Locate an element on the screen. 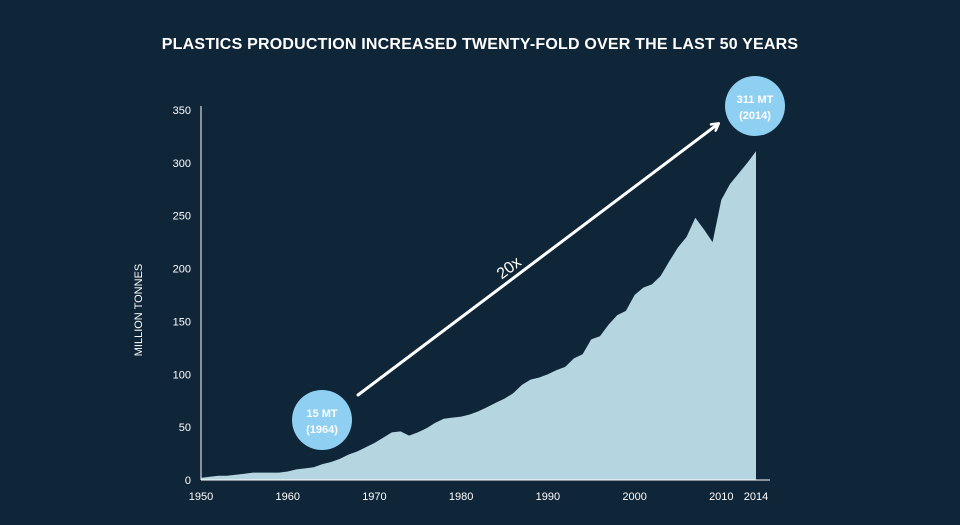 Image resolution: width=960 pixels, height=525 pixels. y-tick-label: 0 is located at coordinates (188, 481).